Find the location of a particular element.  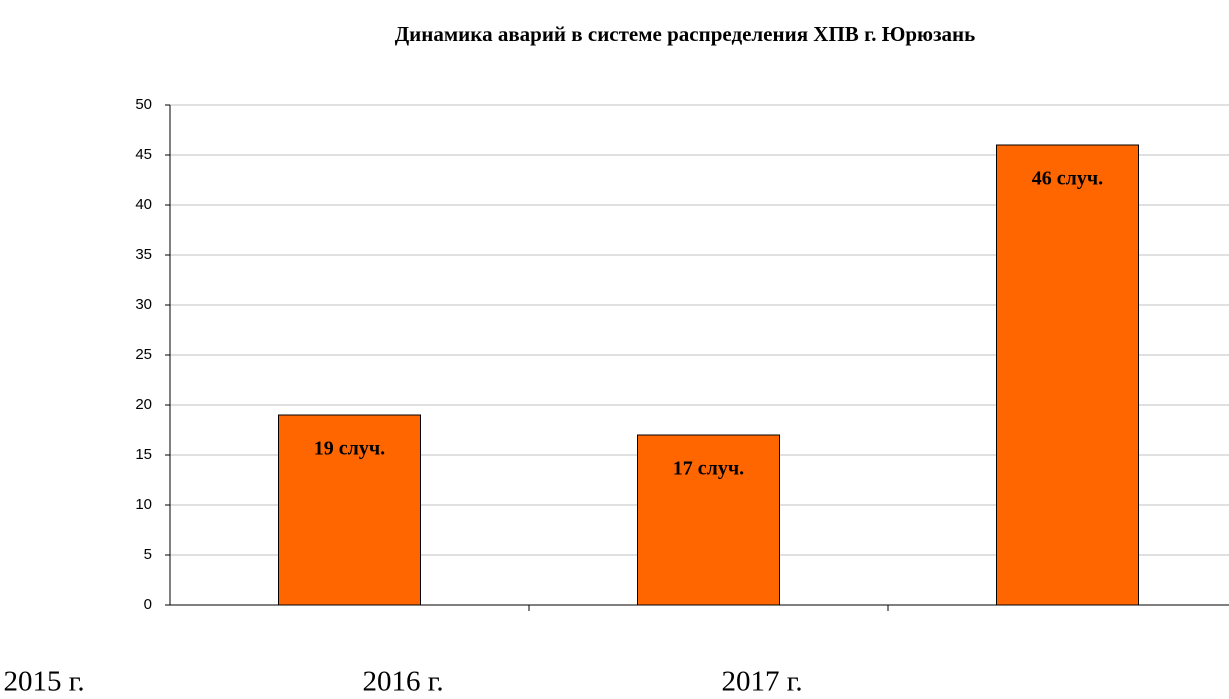

x-tick-label: 2015 г. is located at coordinates (44, 682).